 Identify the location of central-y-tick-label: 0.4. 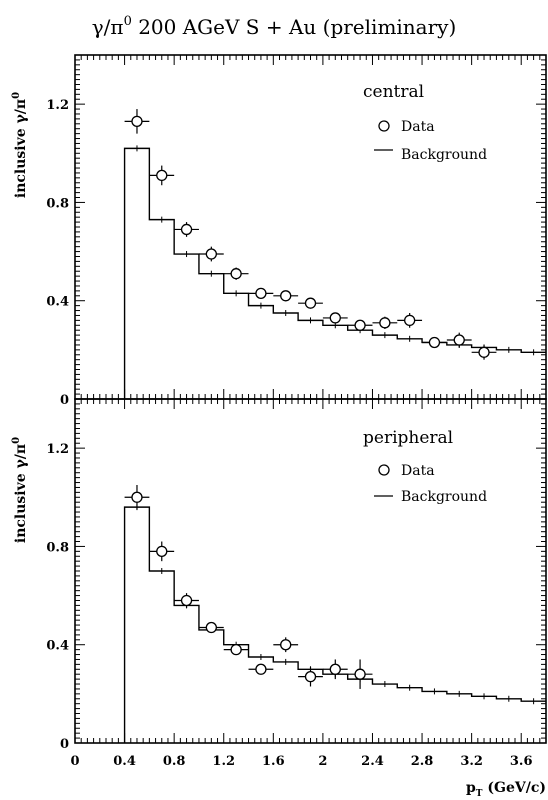
(57, 302).